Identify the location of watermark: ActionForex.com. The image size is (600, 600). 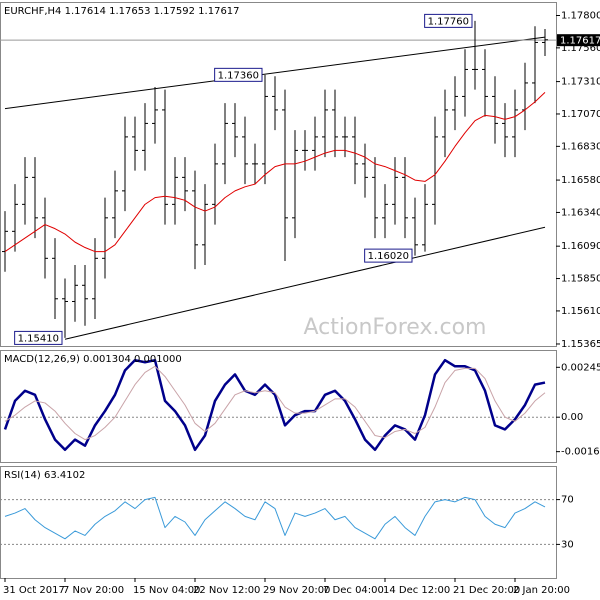
(395, 327).